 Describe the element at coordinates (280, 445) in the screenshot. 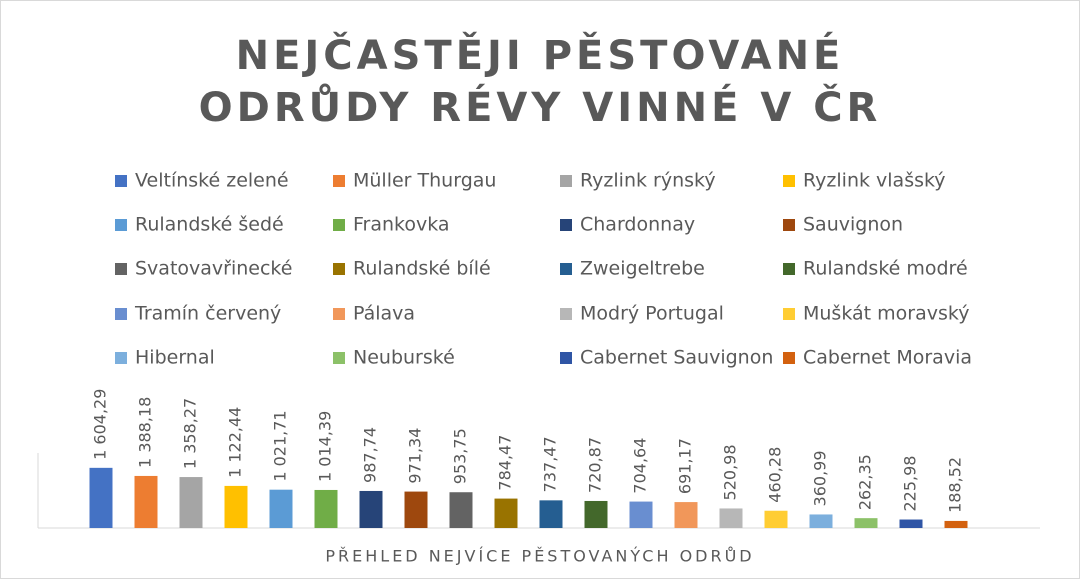

I see `data-label: 1 021,71` at that location.